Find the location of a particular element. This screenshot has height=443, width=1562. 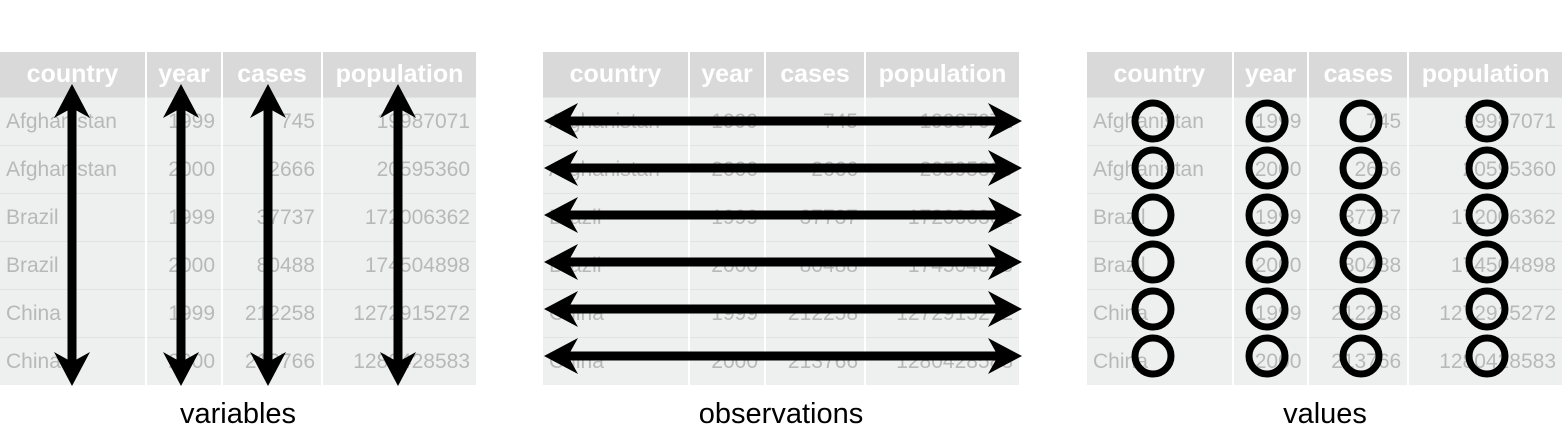

panel-caption: values is located at coordinates (1325, 414).